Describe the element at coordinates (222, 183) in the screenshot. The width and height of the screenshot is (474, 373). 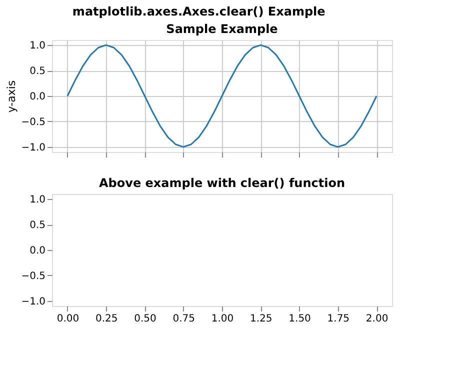
I see `chart-title: Above example with clear() function` at that location.